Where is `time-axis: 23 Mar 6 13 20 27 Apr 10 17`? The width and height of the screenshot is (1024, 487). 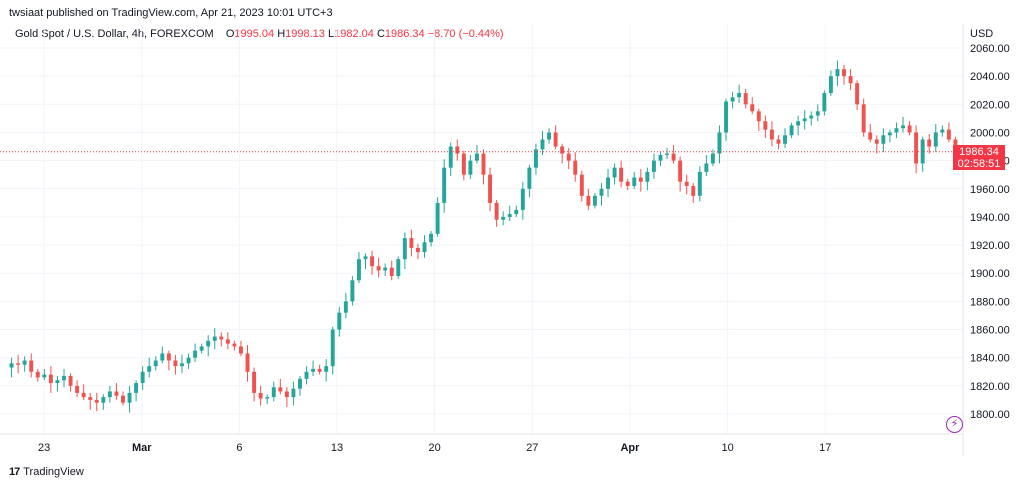 time-axis: 23 Mar 6 13 20 27 Apr 10 17 is located at coordinates (434, 448).